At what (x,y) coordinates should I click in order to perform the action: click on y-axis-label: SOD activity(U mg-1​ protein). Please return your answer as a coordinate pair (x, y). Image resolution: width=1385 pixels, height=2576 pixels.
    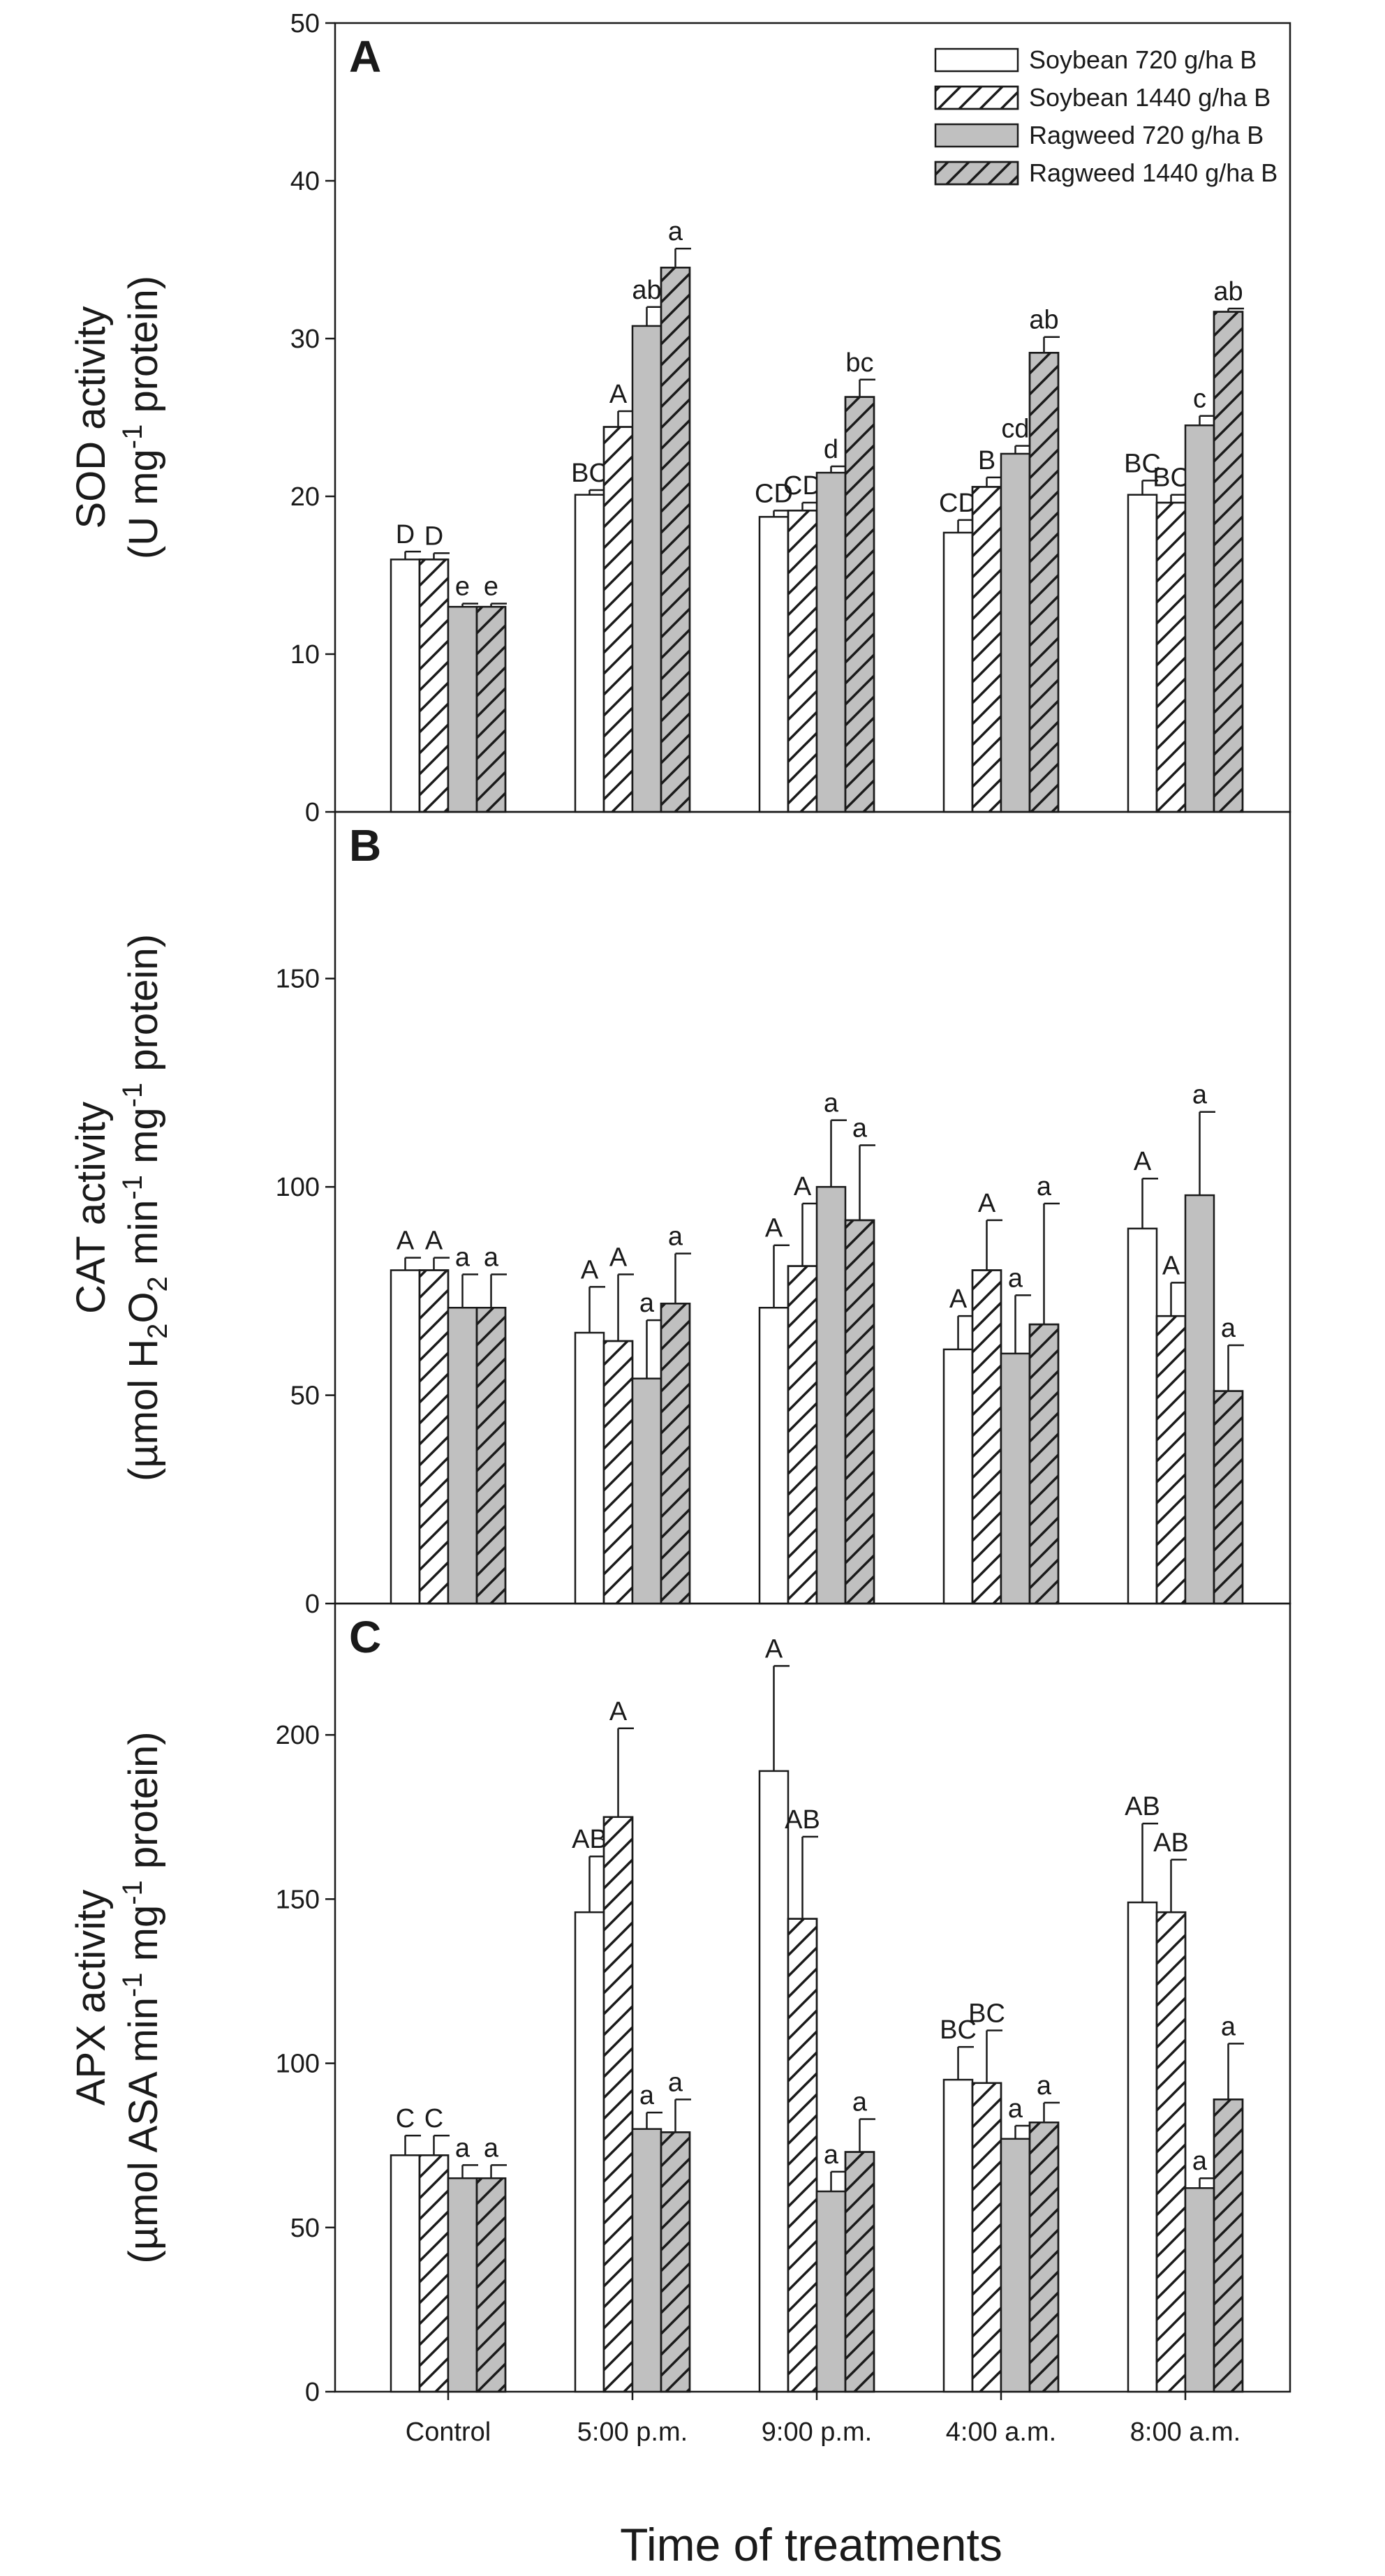
    Looking at the image, I should click on (117, 417).